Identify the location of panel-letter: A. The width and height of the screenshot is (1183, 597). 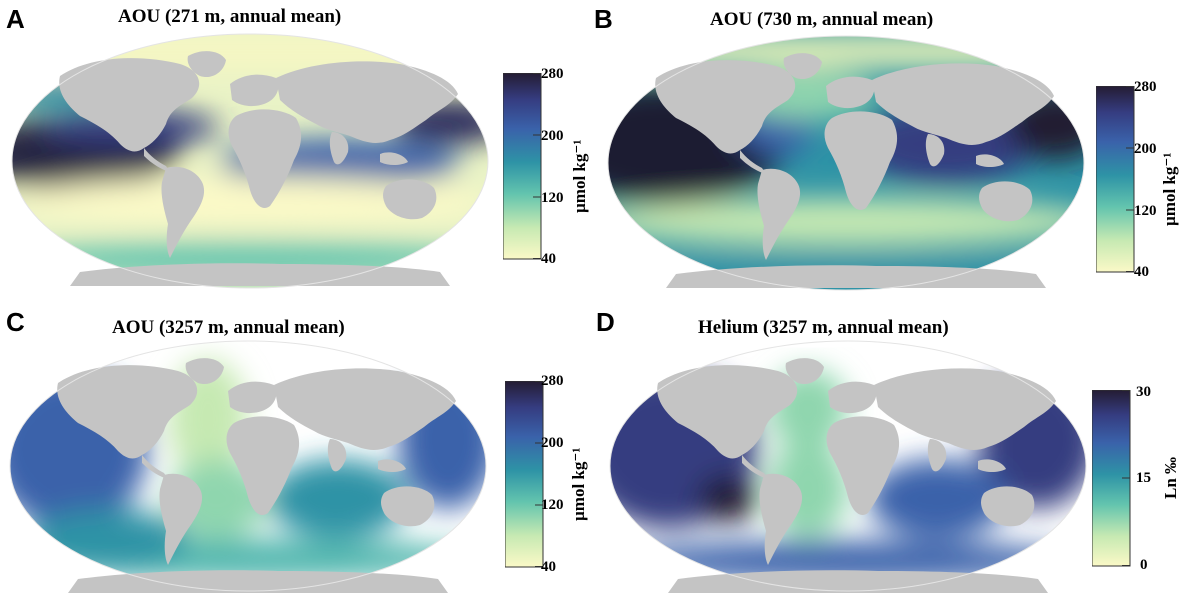
(15, 19).